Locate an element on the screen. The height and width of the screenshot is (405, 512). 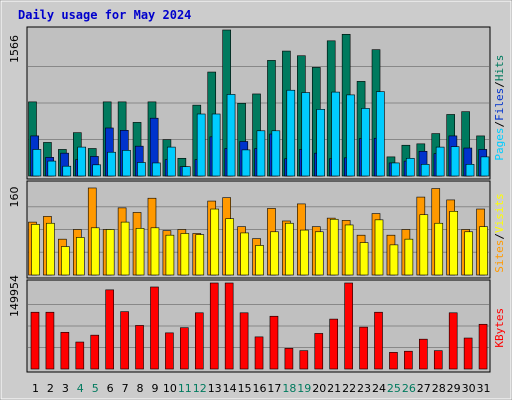
x-tick-label: 4 is located at coordinates (80, 388).